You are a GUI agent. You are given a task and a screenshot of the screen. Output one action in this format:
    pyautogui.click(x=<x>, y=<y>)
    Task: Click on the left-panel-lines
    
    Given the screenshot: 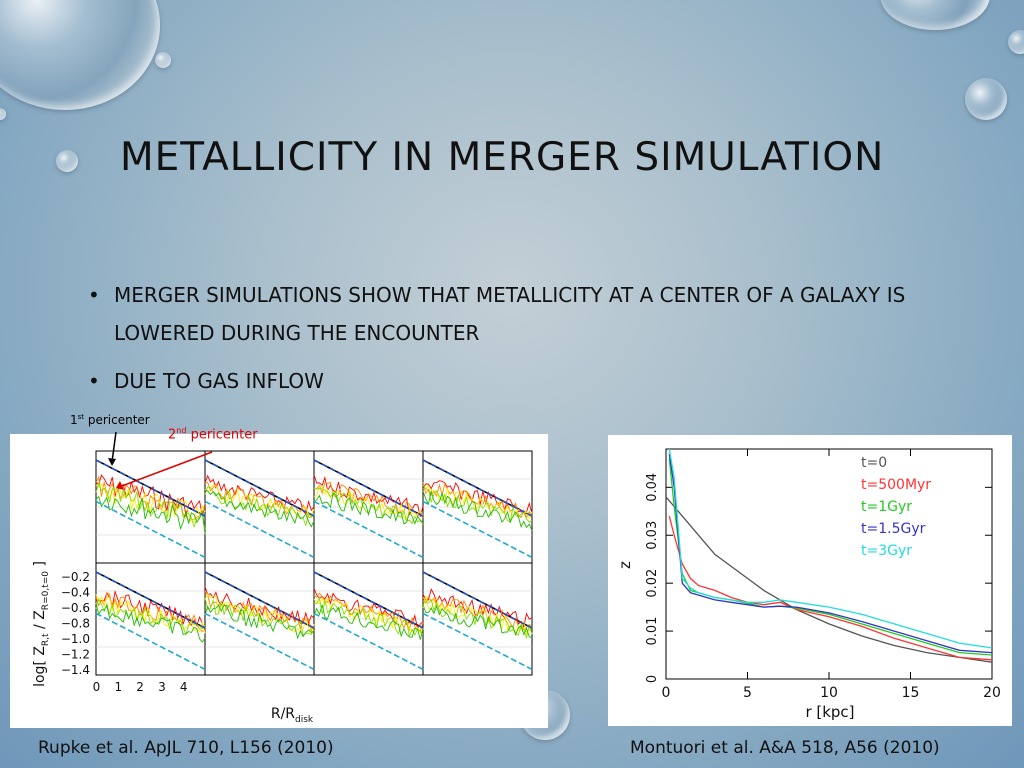 What is the action you would take?
    pyautogui.click(x=314, y=565)
    